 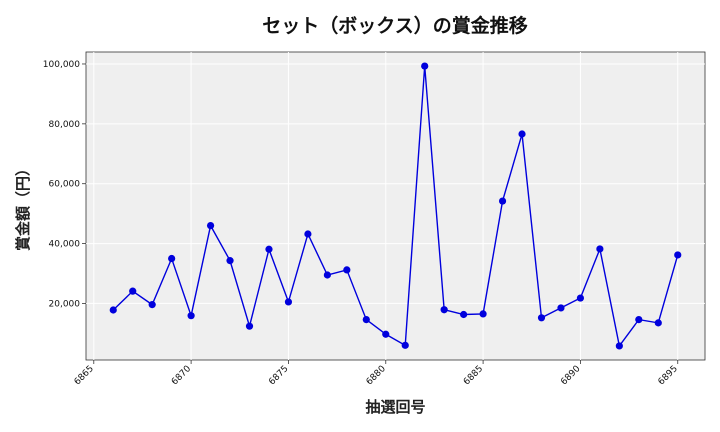 I want to click on x-tick-label: 6885, so click(x=473, y=375).